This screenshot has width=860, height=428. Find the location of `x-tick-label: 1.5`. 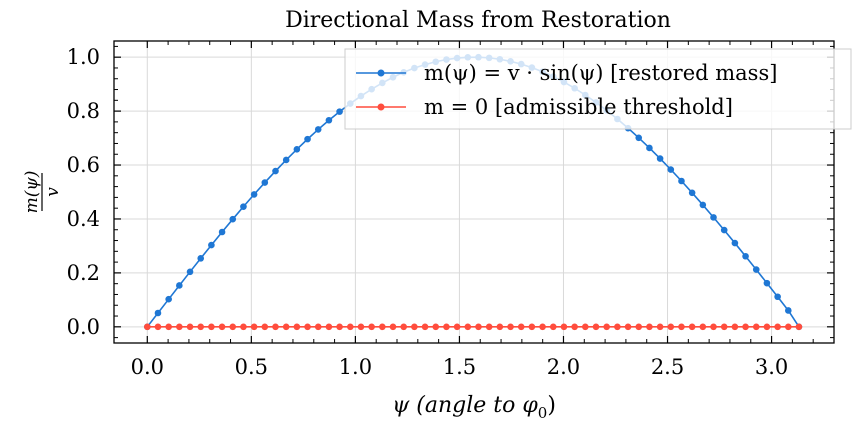

x-tick-label: 1.5 is located at coordinates (459, 367).